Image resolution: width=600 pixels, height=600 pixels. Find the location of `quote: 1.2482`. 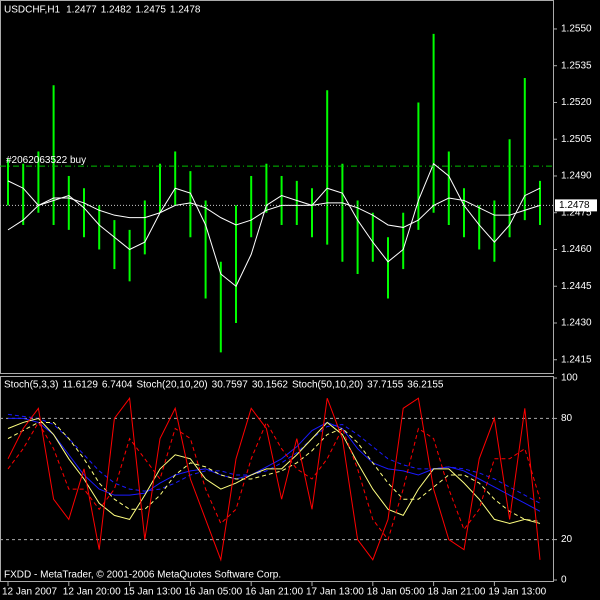

quote: 1.2482 is located at coordinates (116, 10).